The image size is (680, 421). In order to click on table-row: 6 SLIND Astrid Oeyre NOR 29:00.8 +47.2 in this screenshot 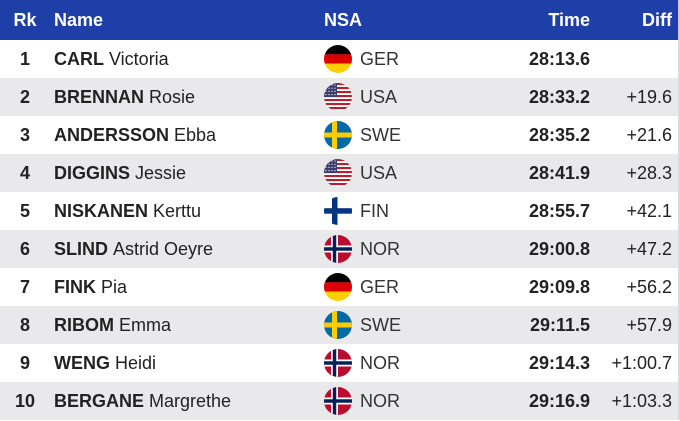, I will do `click(340, 249)`.